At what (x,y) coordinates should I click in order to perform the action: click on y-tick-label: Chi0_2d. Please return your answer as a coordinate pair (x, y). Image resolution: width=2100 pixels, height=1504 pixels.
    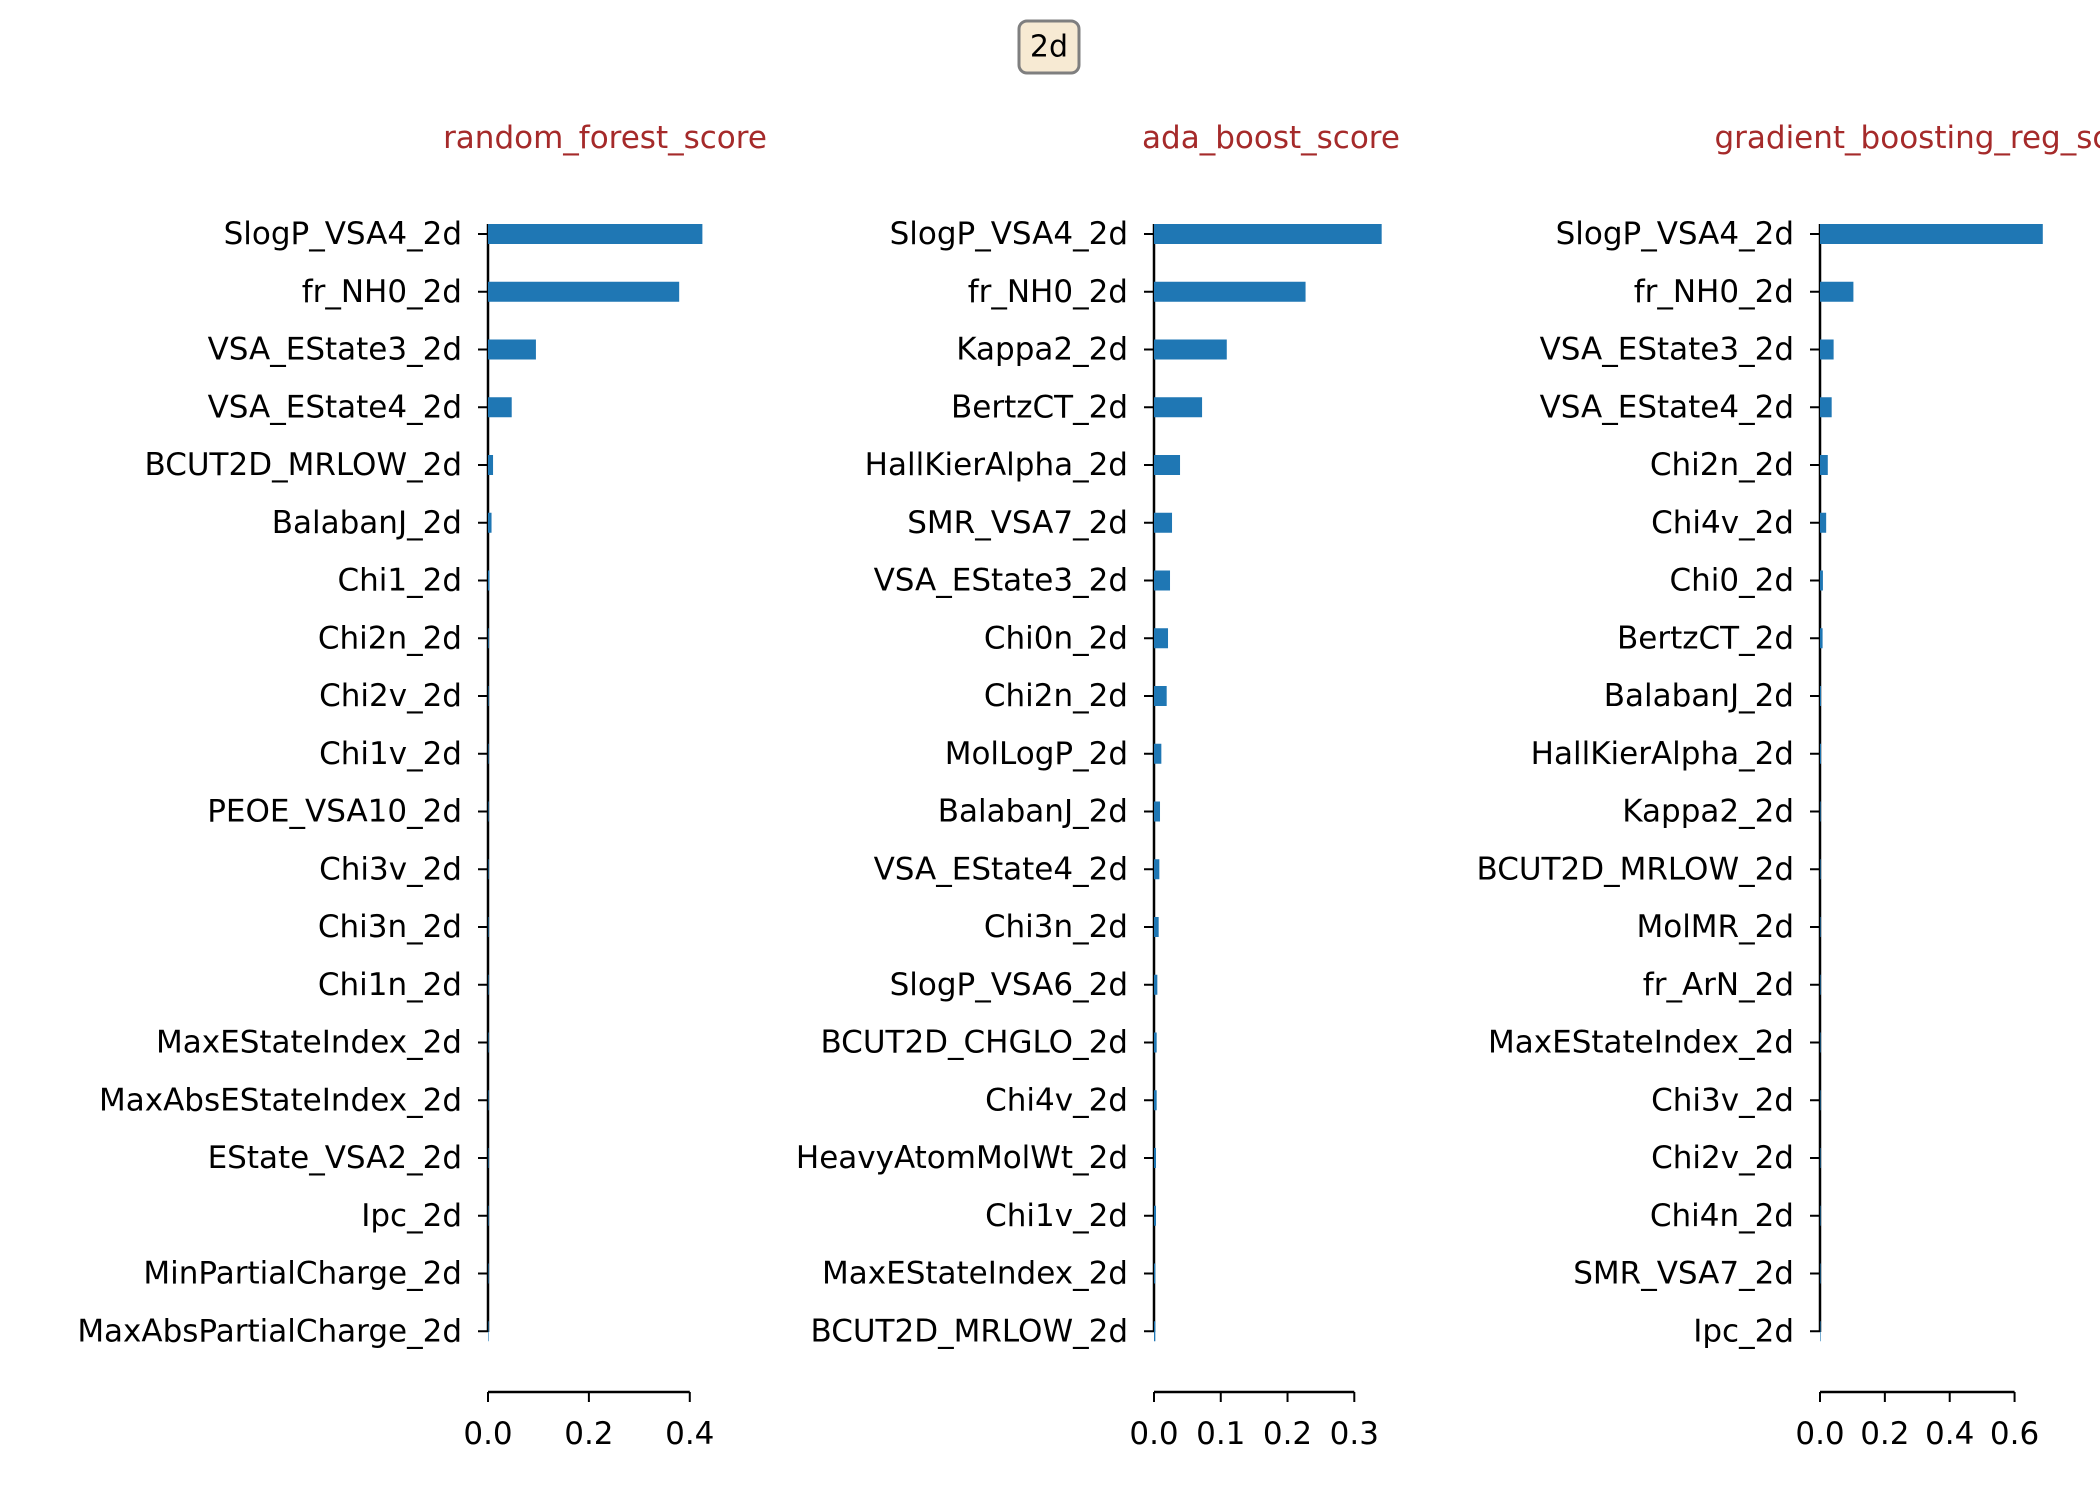
    Looking at the image, I should click on (1731, 581).